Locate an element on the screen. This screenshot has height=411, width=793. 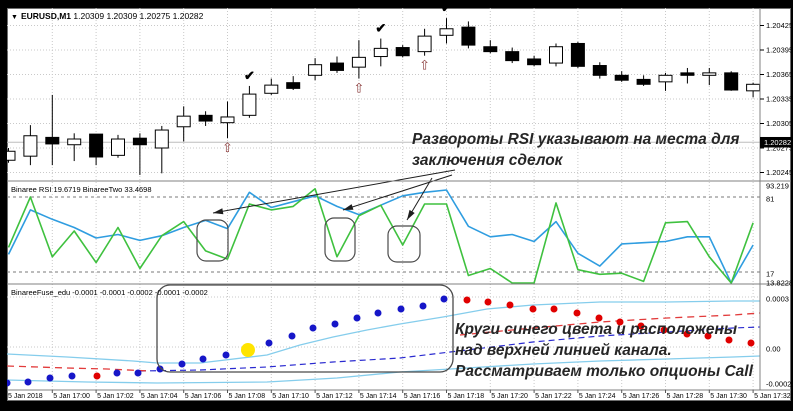
price-scale-label: 1.20335 is located at coordinates (778, 99).